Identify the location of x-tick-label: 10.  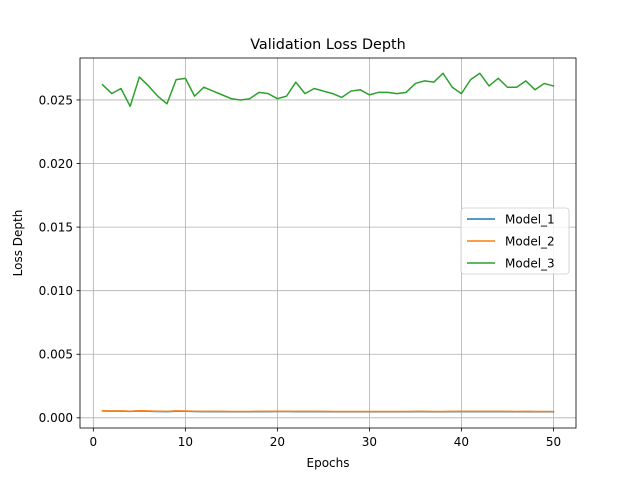
(185, 442).